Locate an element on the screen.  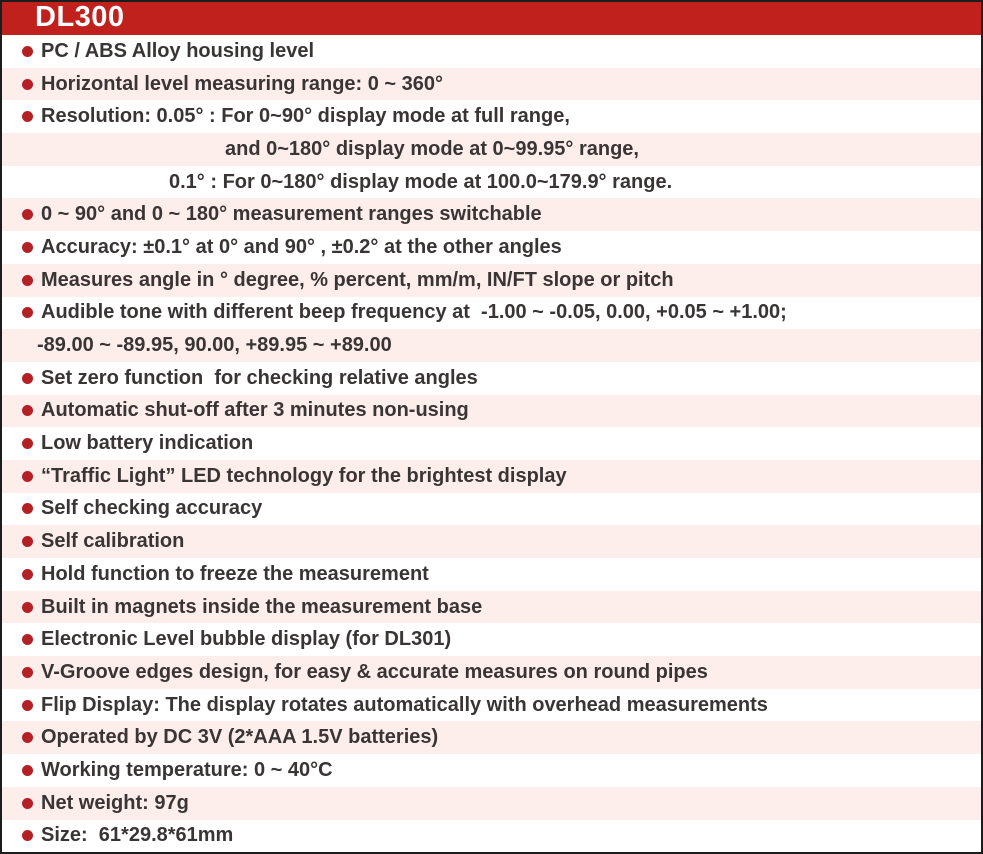
feature-text: PC / ABS Alloy housing level is located at coordinates (178, 50).